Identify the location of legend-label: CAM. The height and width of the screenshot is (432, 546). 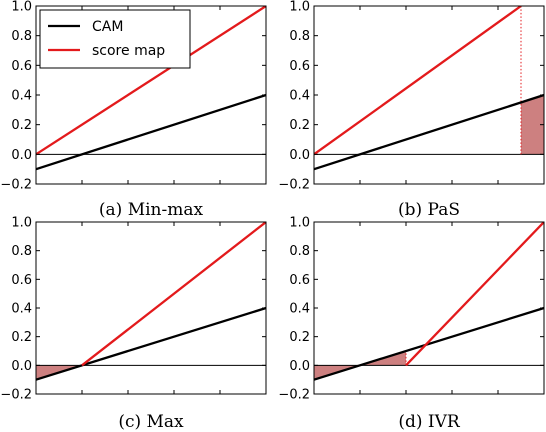
(107, 27).